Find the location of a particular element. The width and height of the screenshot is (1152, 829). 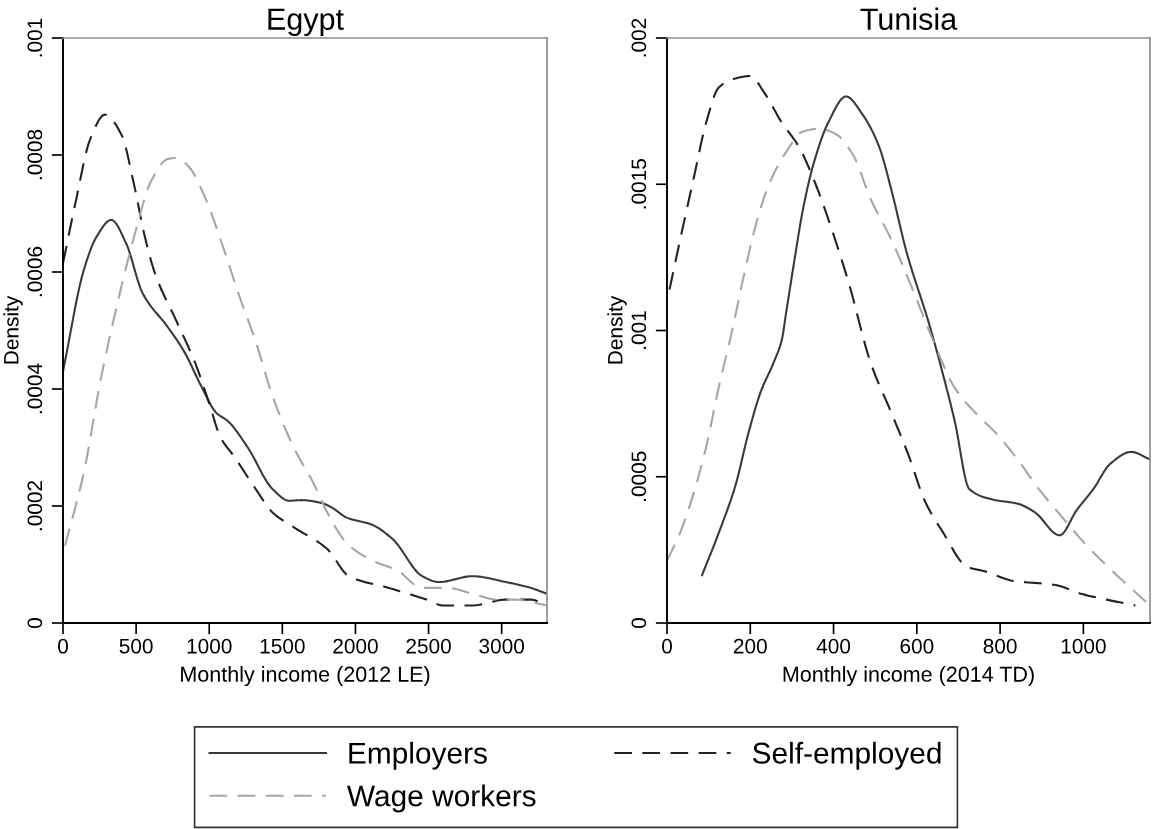

x-tick-label: 2000 is located at coordinates (355, 646).